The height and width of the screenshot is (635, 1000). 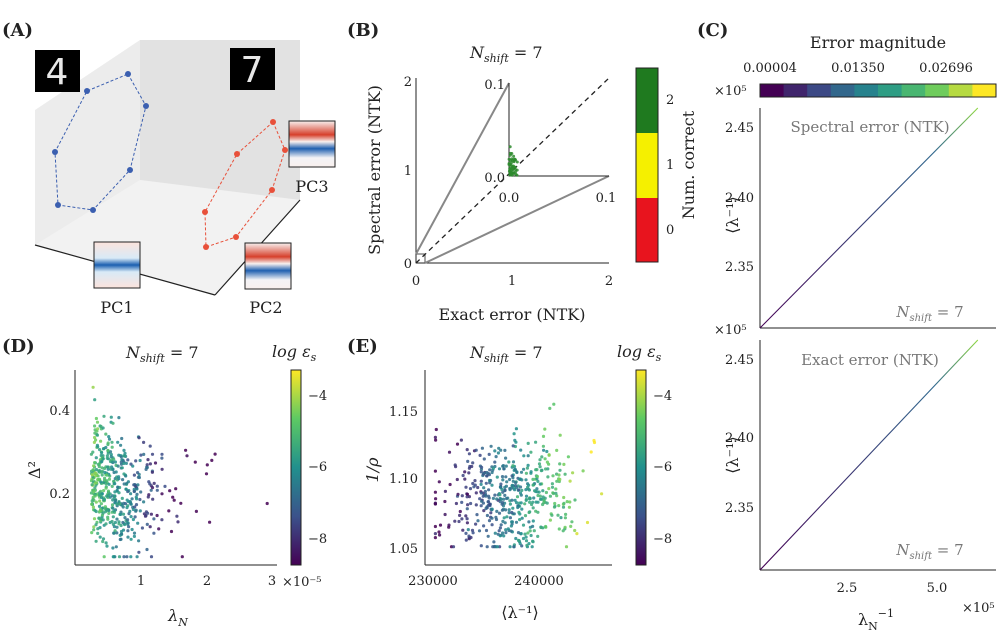 I want to click on pca-3d-box-floor, so click(x=167, y=237).